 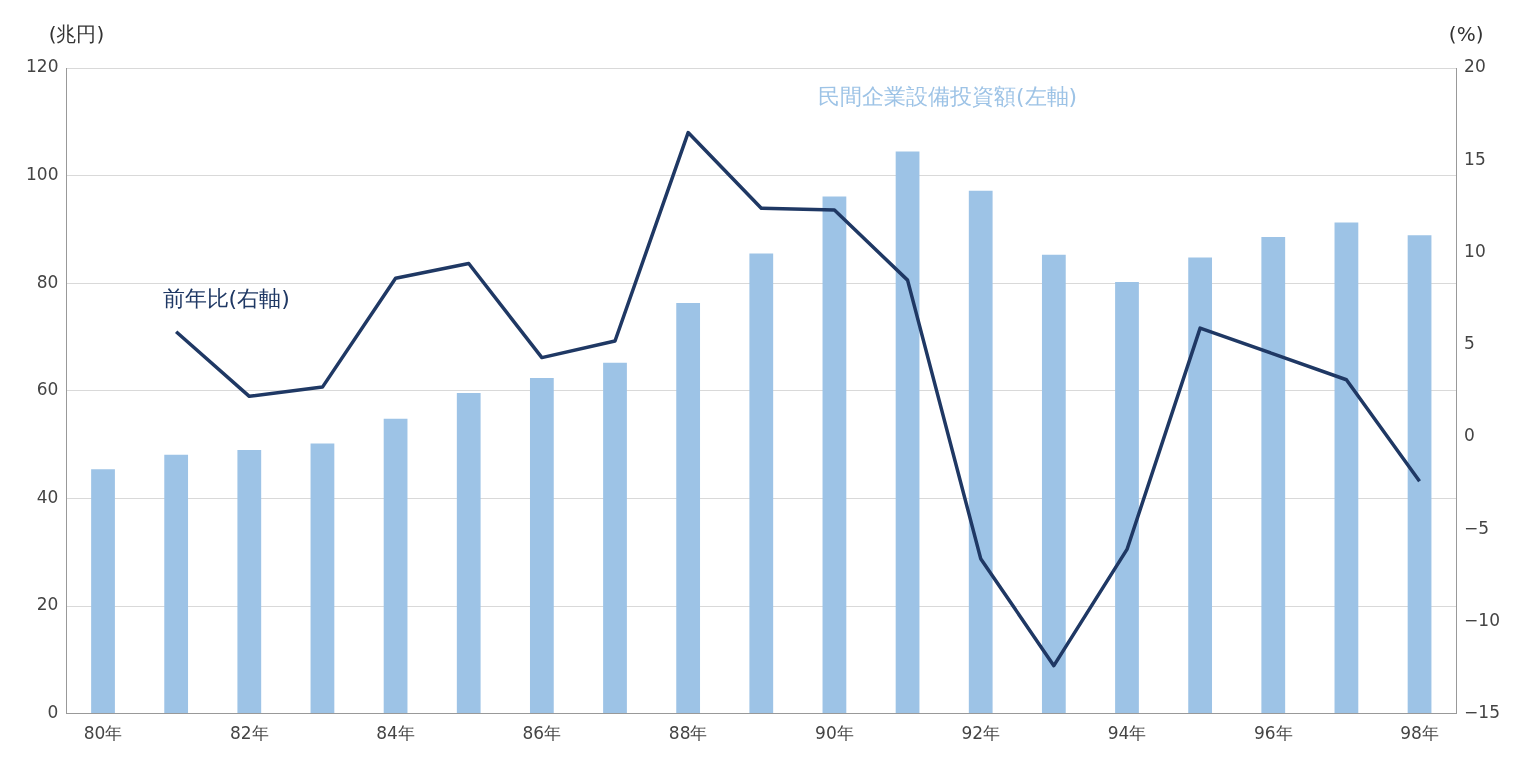 What do you see at coordinates (1475, 158) in the screenshot?
I see `y2-tick-label: 15` at bounding box center [1475, 158].